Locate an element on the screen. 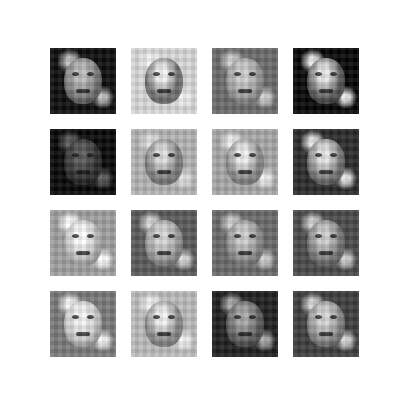 Image resolution: width=400 pixels, height=400 pixels. face-tile-r3-c2 is located at coordinates (164, 243).